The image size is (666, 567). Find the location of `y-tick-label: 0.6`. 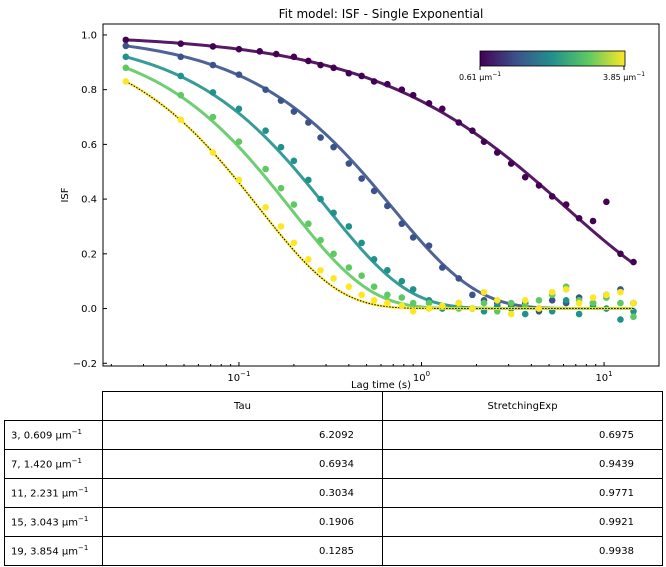

y-tick-label: 0.6 is located at coordinates (89, 145).